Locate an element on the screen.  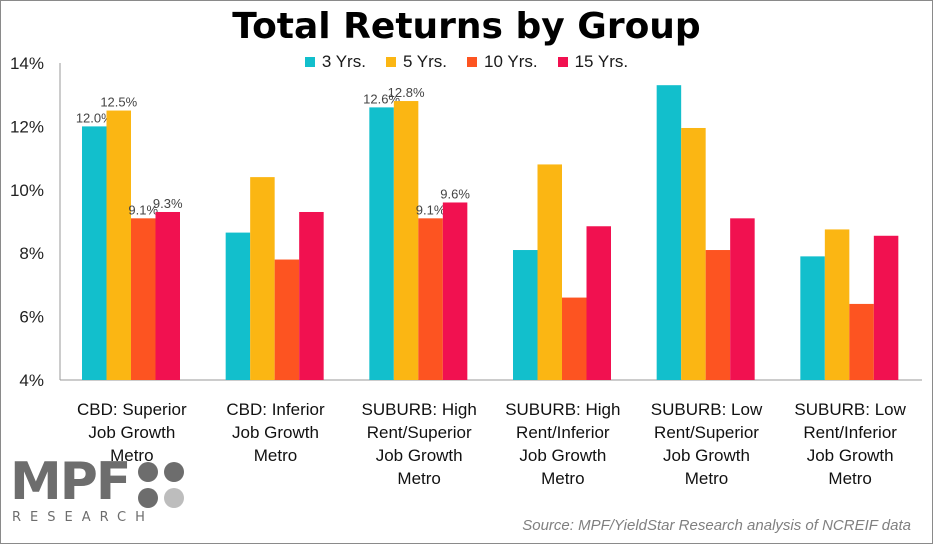
legend-label-10yrs: 10 Yrs. is located at coordinates (511, 61).